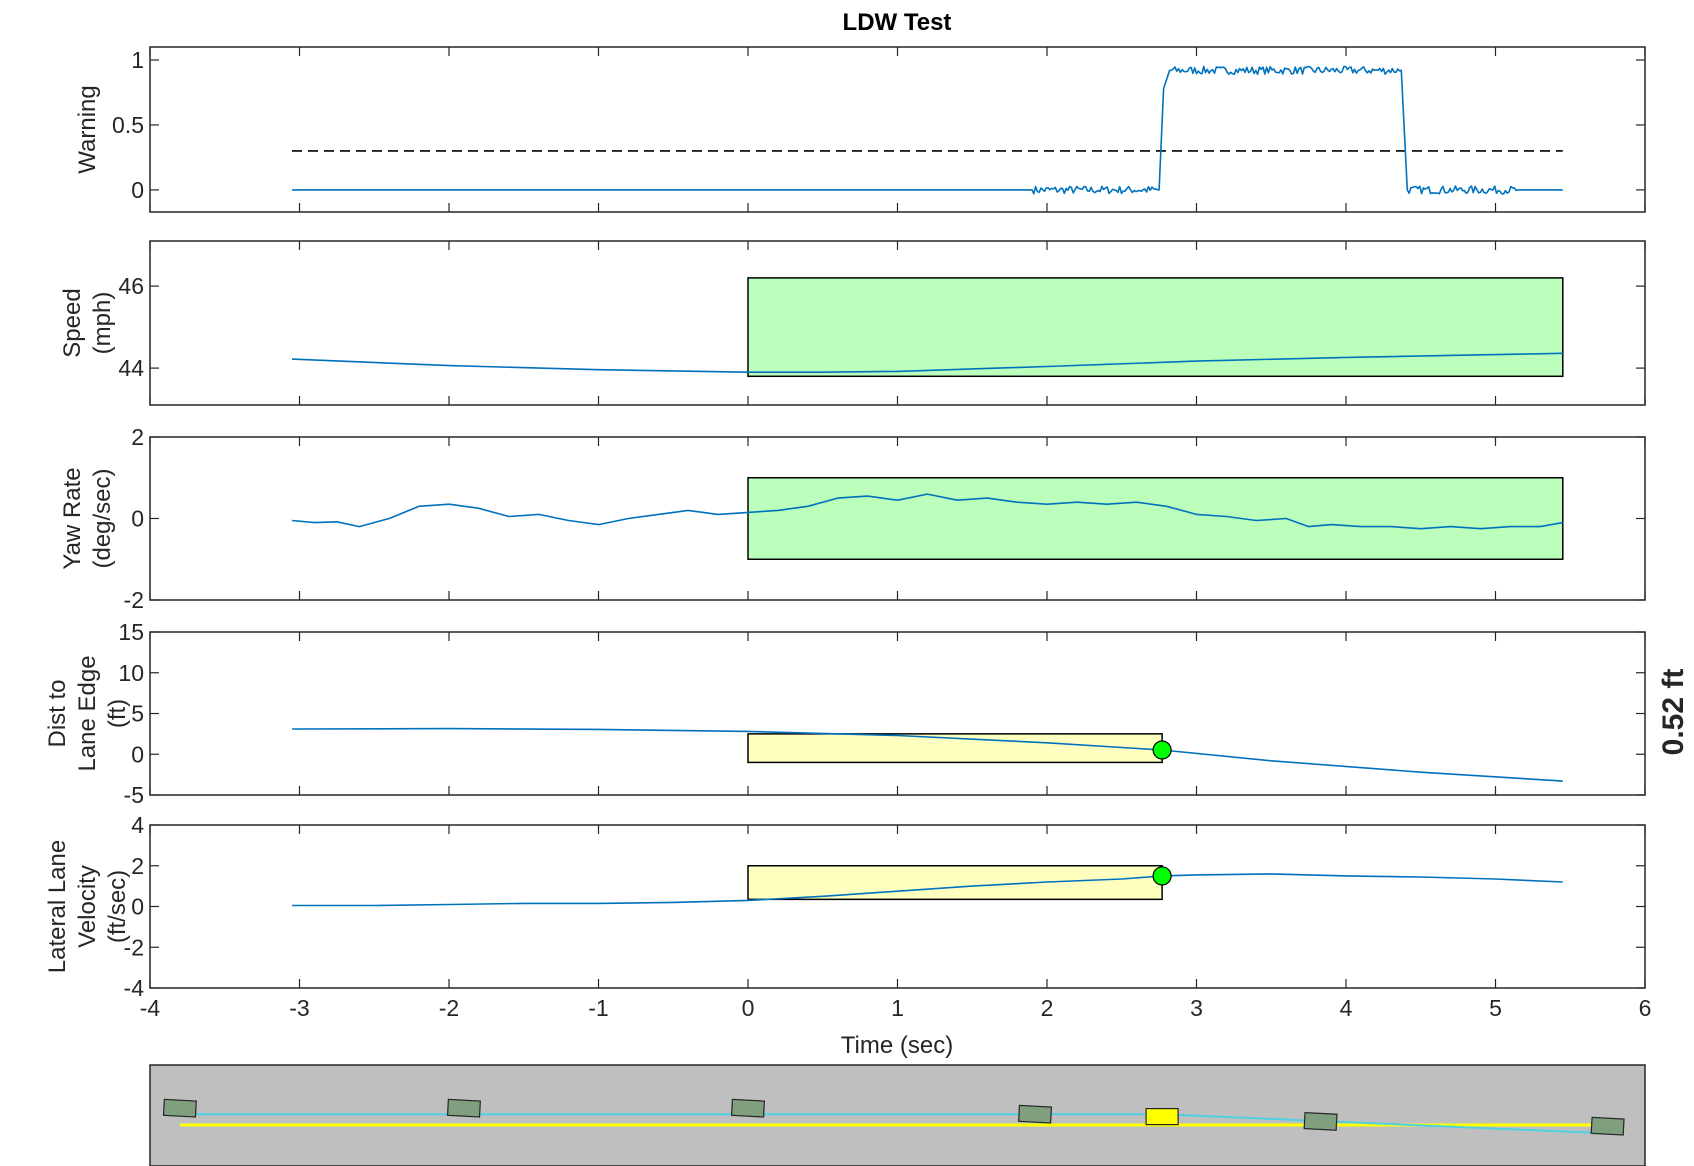 Image resolution: width=1694 pixels, height=1166 pixels. I want to click on x-tick-label: -3, so click(299, 1008).